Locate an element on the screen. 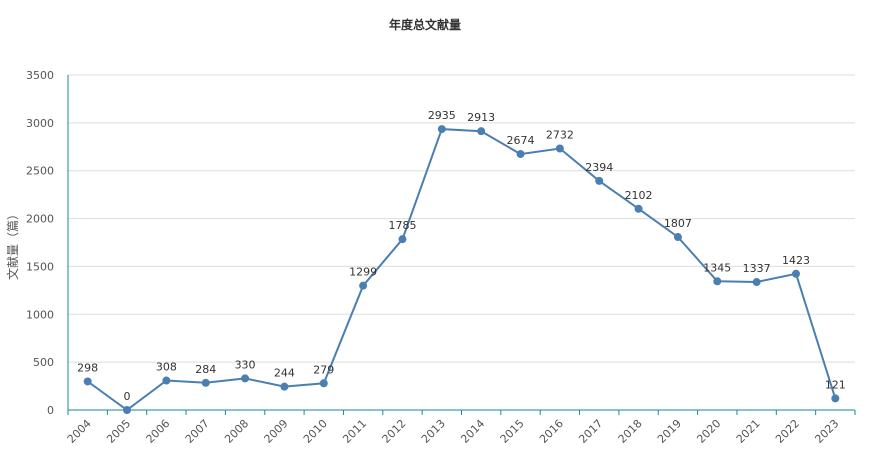 The image size is (878, 464). data-label: 1345 is located at coordinates (717, 267).